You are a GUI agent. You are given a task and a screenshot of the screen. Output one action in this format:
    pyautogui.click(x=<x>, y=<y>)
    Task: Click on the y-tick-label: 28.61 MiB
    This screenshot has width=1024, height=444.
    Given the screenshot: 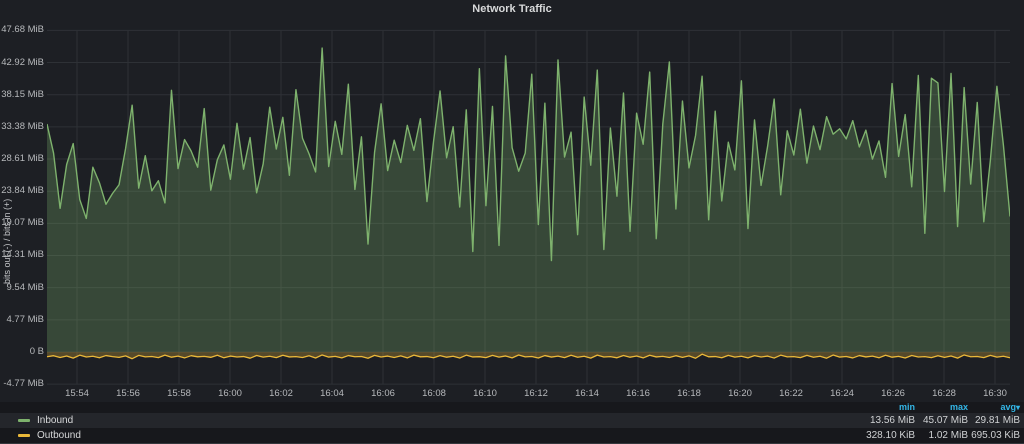 What is the action you would take?
    pyautogui.click(x=22, y=159)
    